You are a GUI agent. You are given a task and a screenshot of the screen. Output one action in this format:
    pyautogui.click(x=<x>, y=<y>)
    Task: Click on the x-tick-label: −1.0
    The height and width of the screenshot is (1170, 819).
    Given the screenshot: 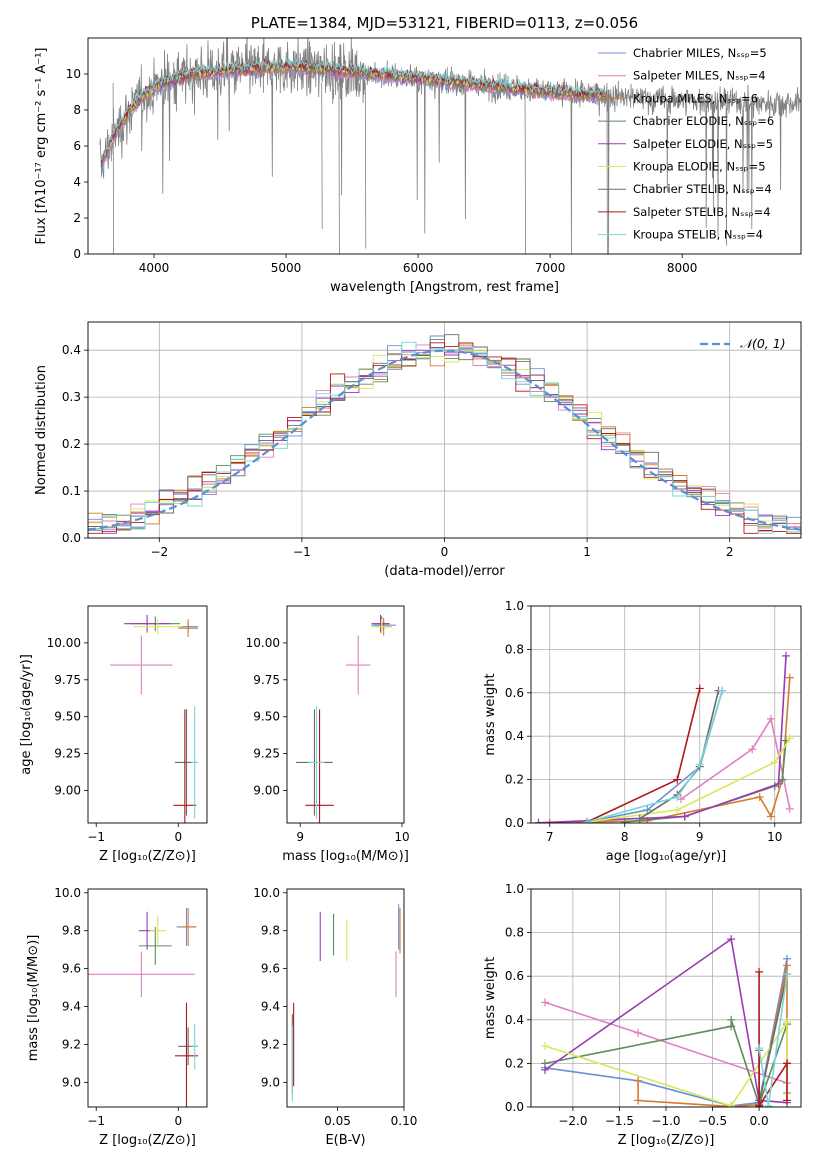 What is the action you would take?
    pyautogui.click(x=665, y=1121)
    